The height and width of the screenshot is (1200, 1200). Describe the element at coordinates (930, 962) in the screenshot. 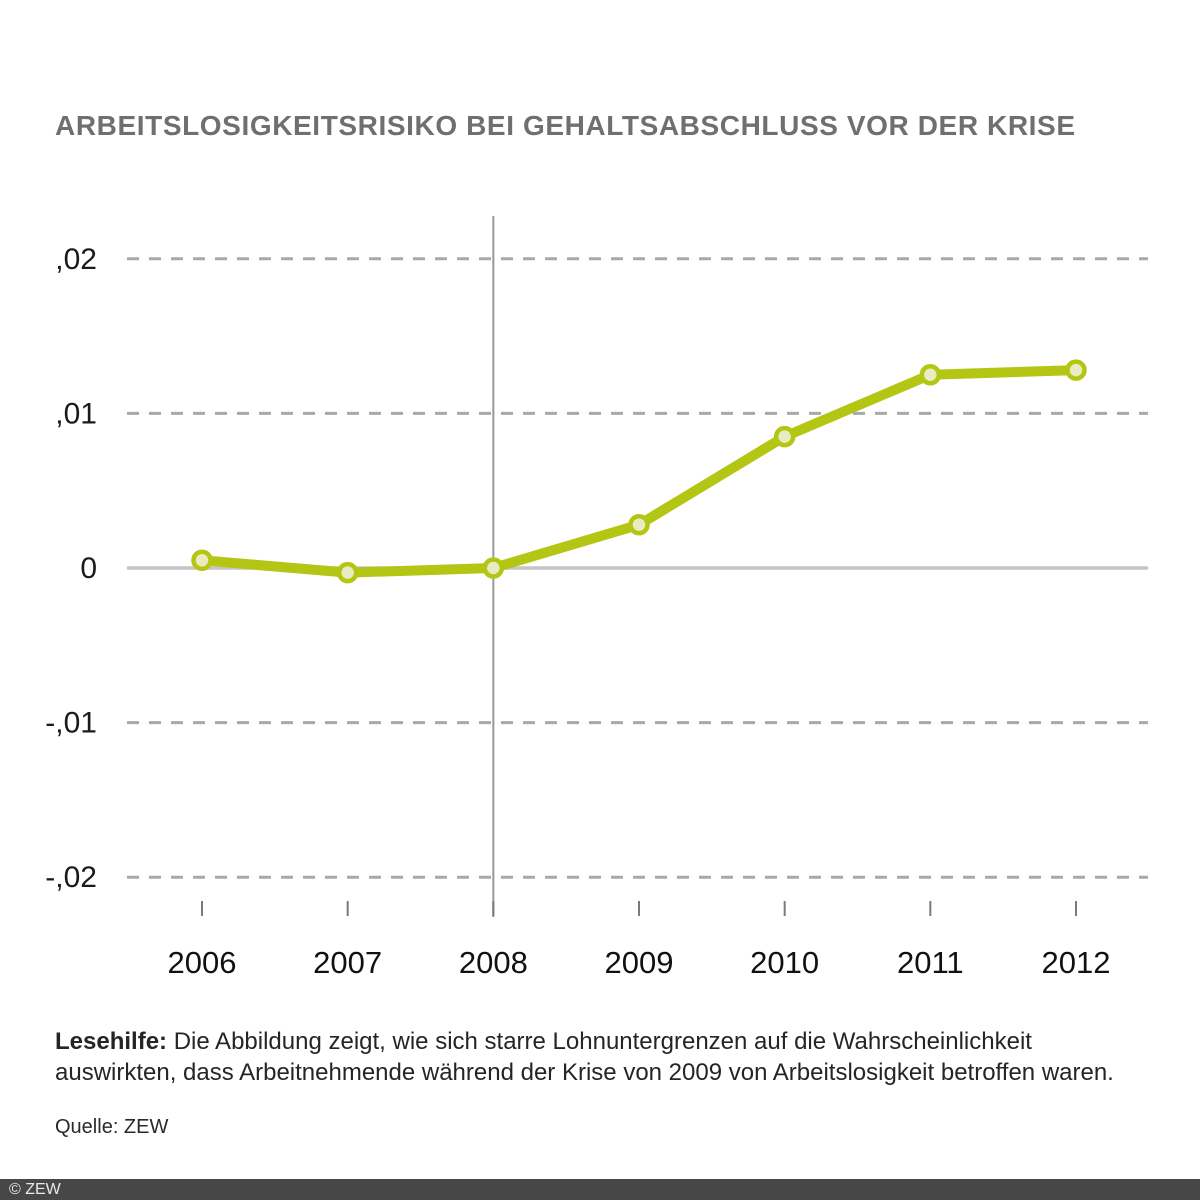

I see `x-tick-label: 2011` at that location.